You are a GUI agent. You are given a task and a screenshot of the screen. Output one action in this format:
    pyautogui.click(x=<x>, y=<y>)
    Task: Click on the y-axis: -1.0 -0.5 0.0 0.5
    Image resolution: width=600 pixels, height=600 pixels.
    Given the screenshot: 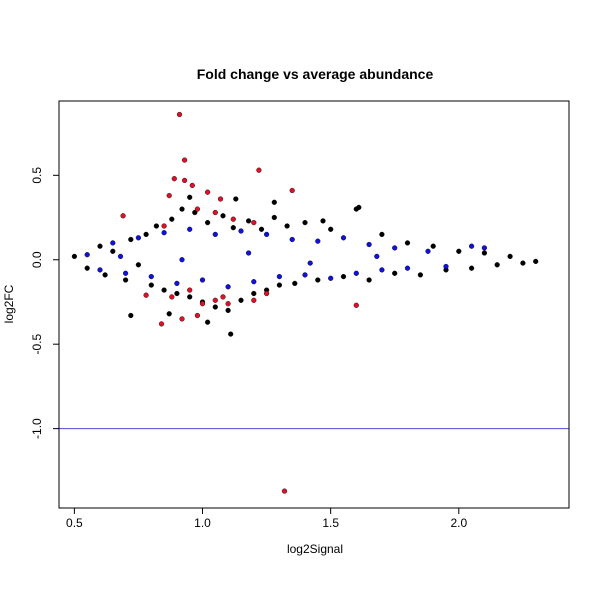 What is the action you would take?
    pyautogui.click(x=45, y=303)
    